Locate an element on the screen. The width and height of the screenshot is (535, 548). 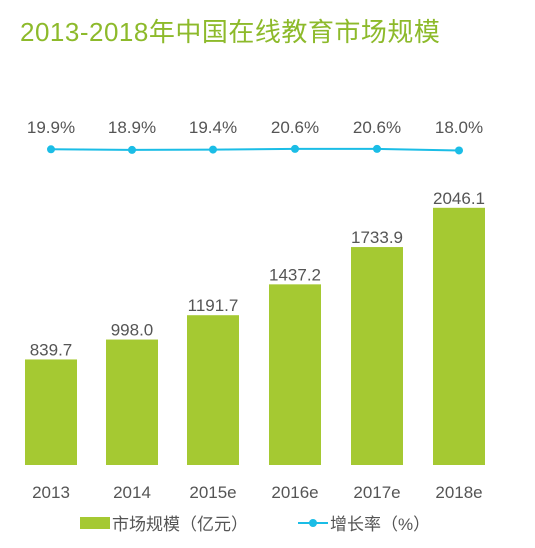
growth-point-2018e is located at coordinates (459, 150).